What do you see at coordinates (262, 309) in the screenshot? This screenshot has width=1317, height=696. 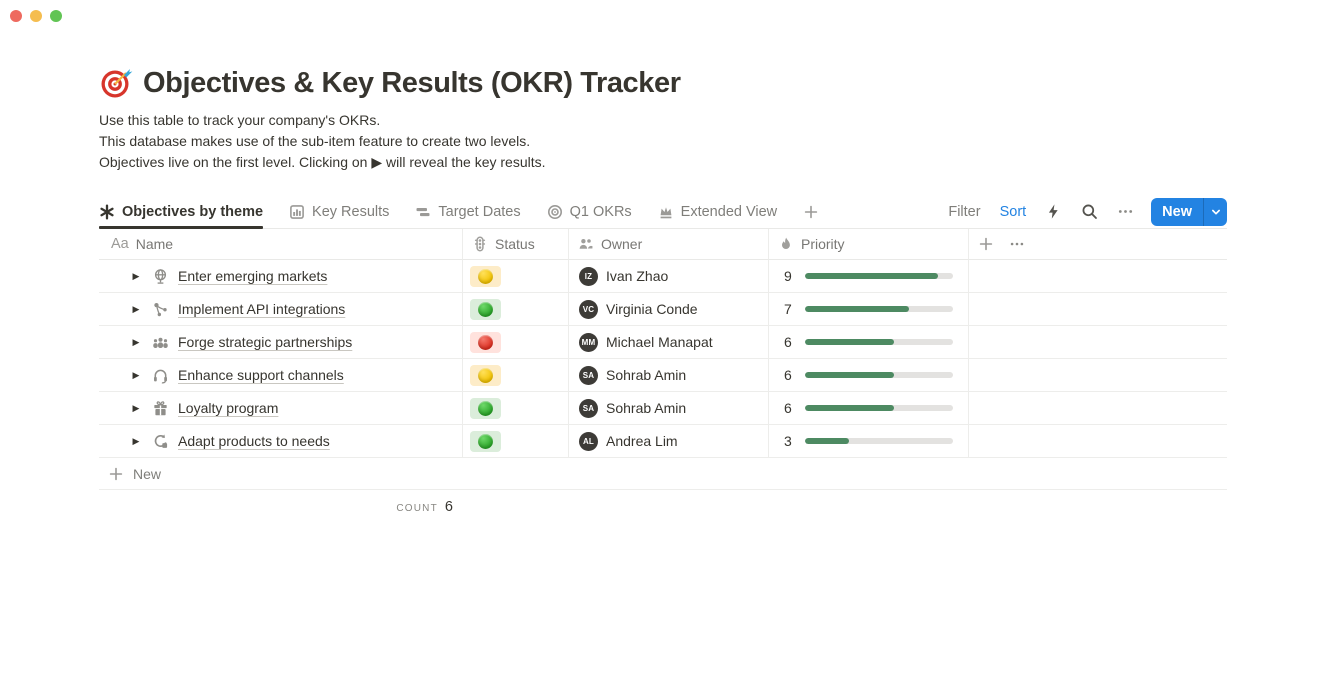 I see `row-title: Implement API integrations` at bounding box center [262, 309].